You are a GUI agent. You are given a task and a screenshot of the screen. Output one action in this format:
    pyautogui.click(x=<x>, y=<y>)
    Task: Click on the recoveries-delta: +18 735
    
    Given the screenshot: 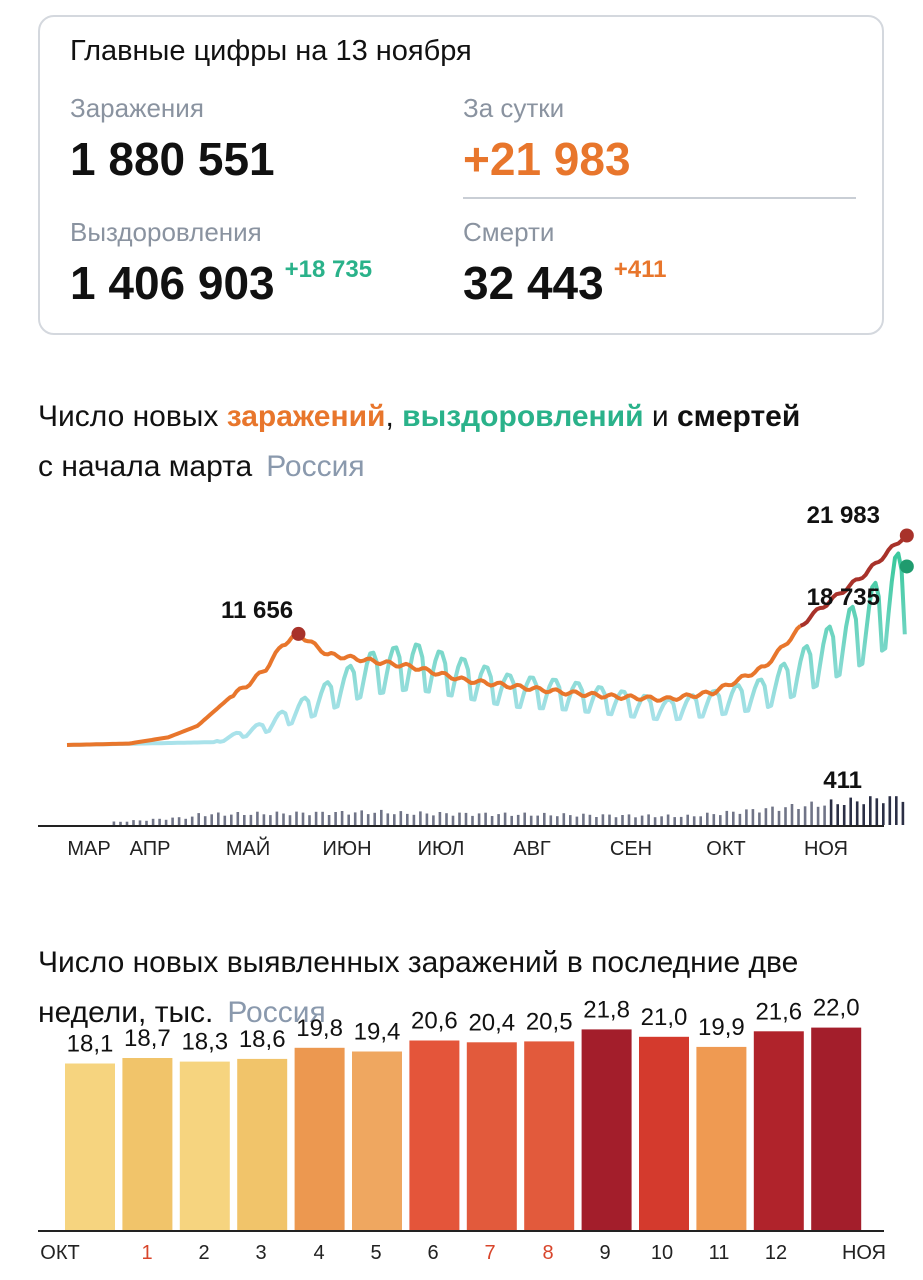 What is the action you would take?
    pyautogui.click(x=328, y=269)
    